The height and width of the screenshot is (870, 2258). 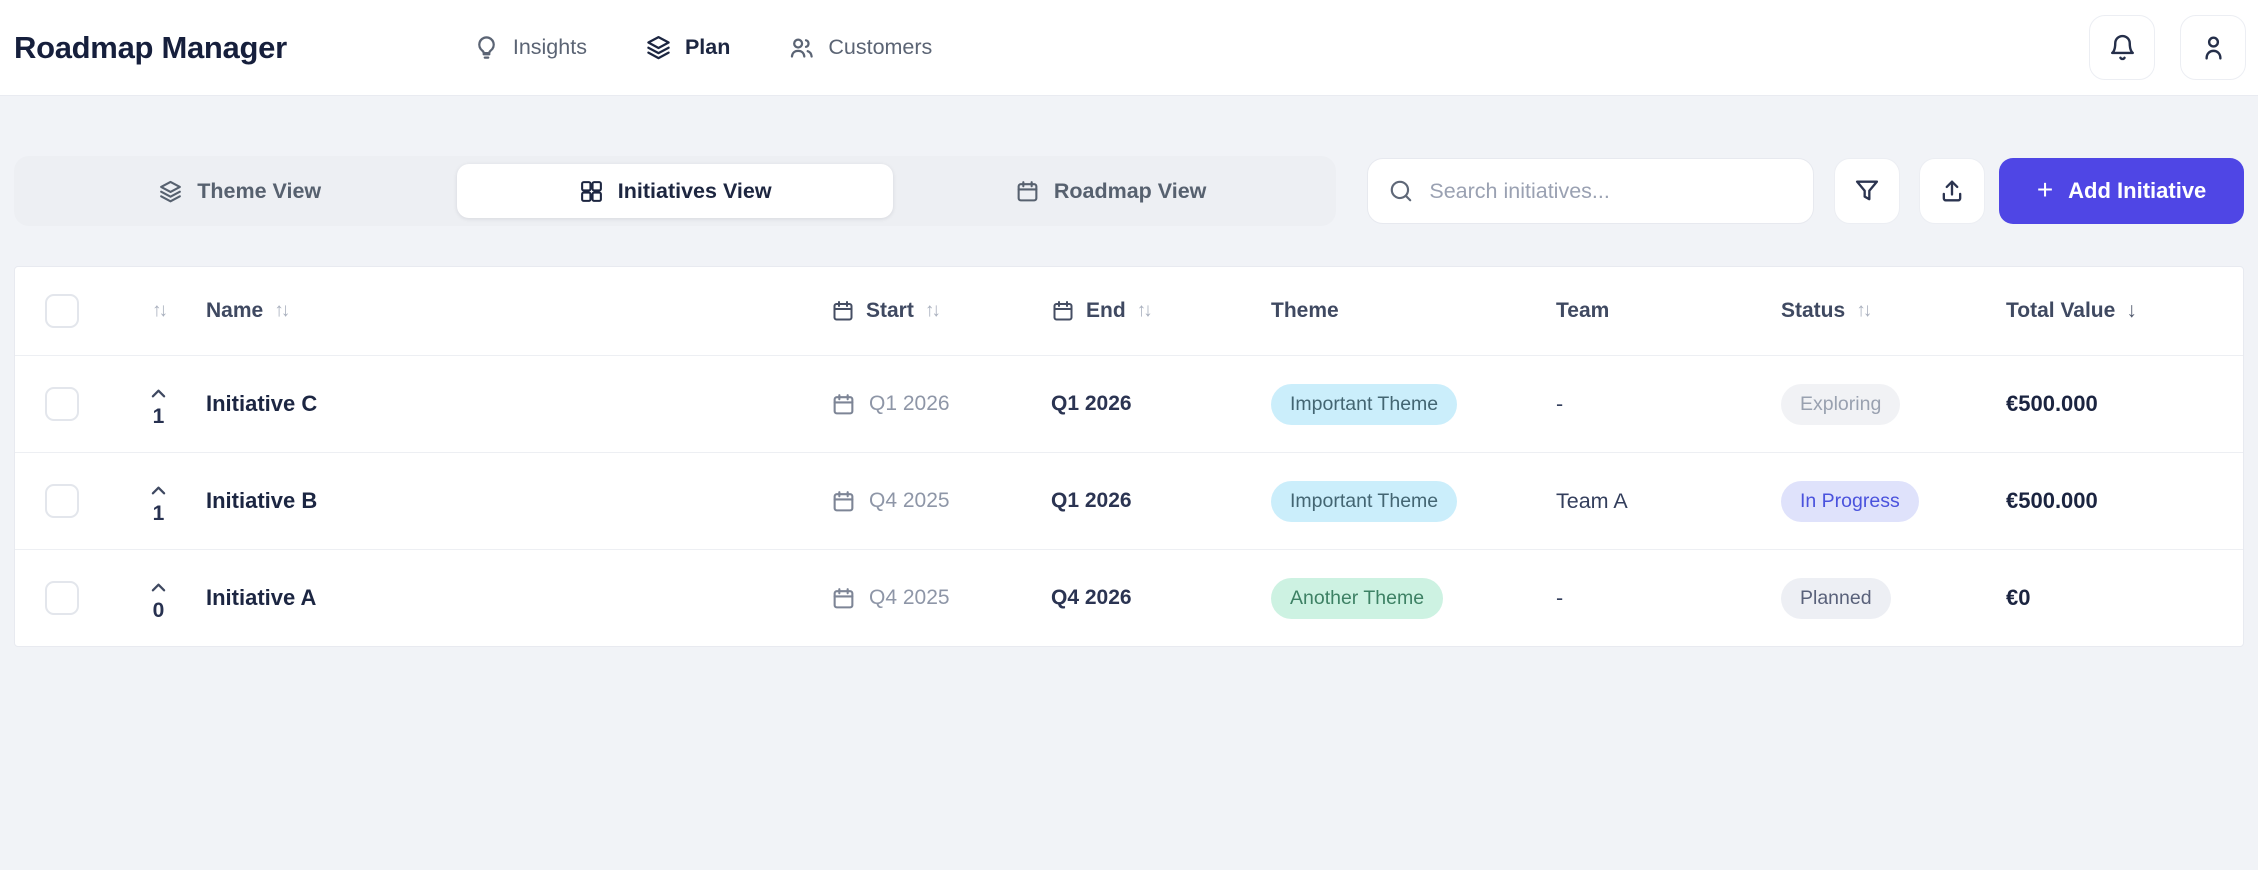 I want to click on nav-item-plan: Plan, so click(x=687, y=47).